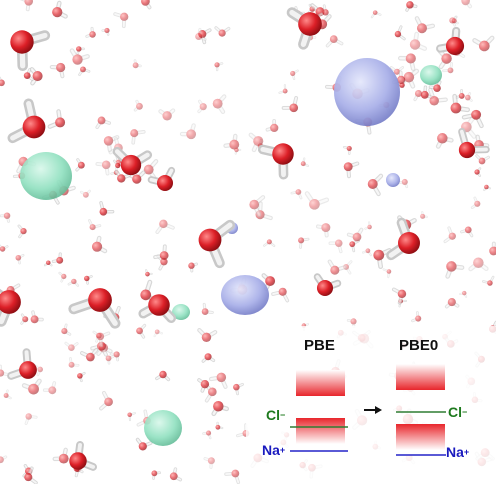  Describe the element at coordinates (282, 450) in the screenshot. I see `pbe-sodium-charge: +` at that location.